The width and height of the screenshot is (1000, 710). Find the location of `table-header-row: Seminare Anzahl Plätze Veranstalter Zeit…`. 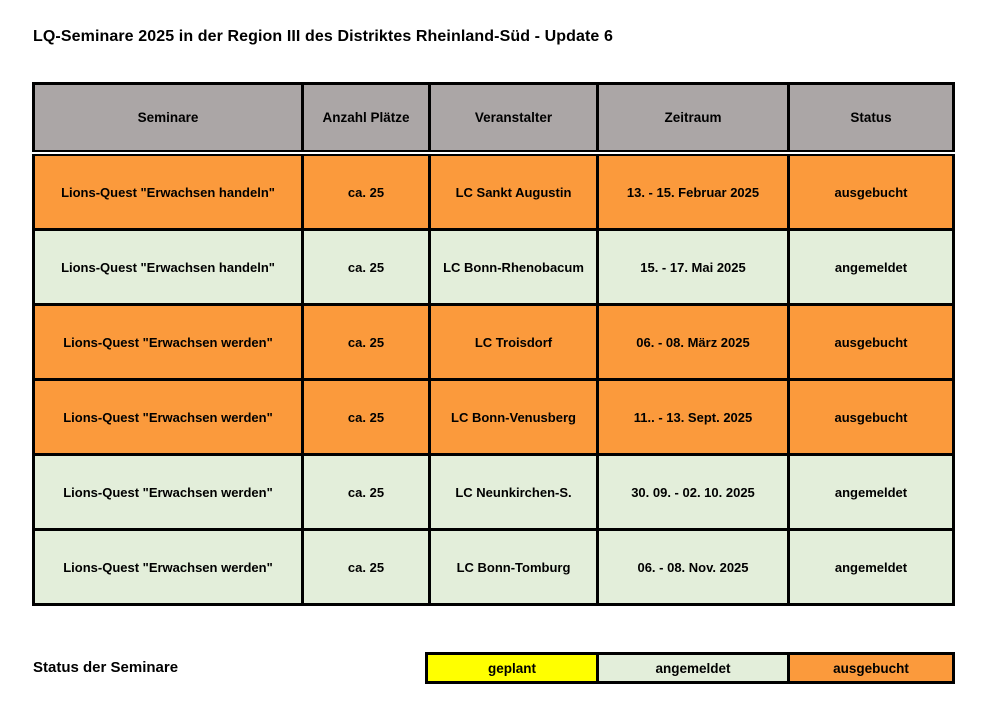

table-header-row: Seminare Anzahl Plätze Veranstalter Zeit… is located at coordinates (493, 119).